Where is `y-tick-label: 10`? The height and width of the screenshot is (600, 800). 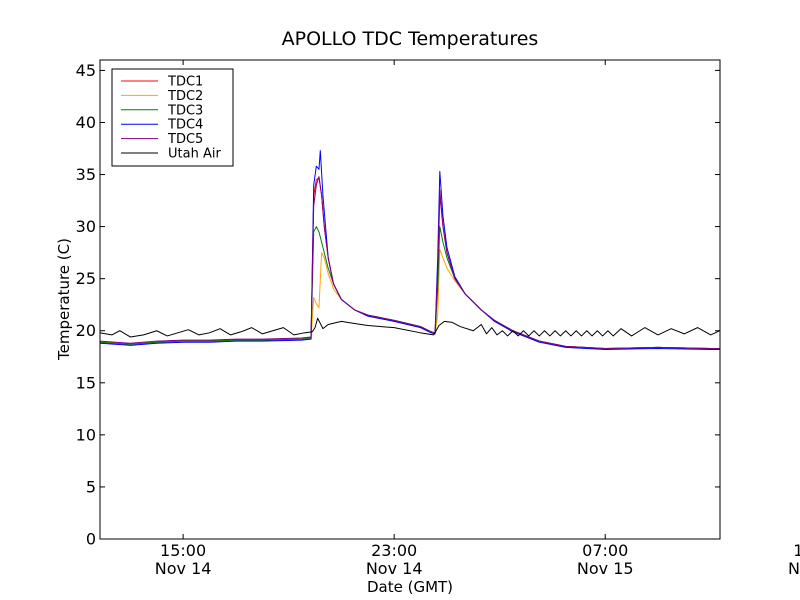 y-tick-label: 10 is located at coordinates (86, 434).